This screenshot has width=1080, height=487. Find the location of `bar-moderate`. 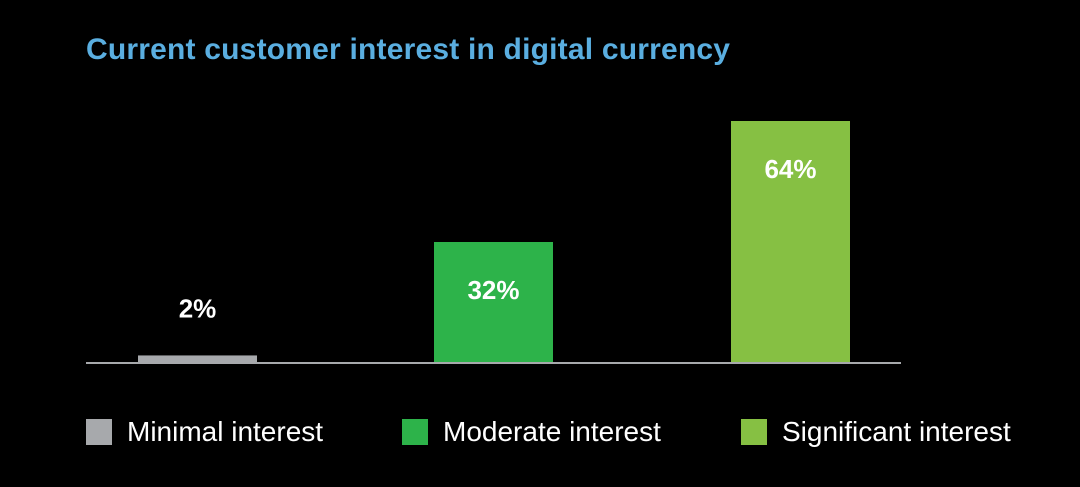

bar-moderate is located at coordinates (493, 302).